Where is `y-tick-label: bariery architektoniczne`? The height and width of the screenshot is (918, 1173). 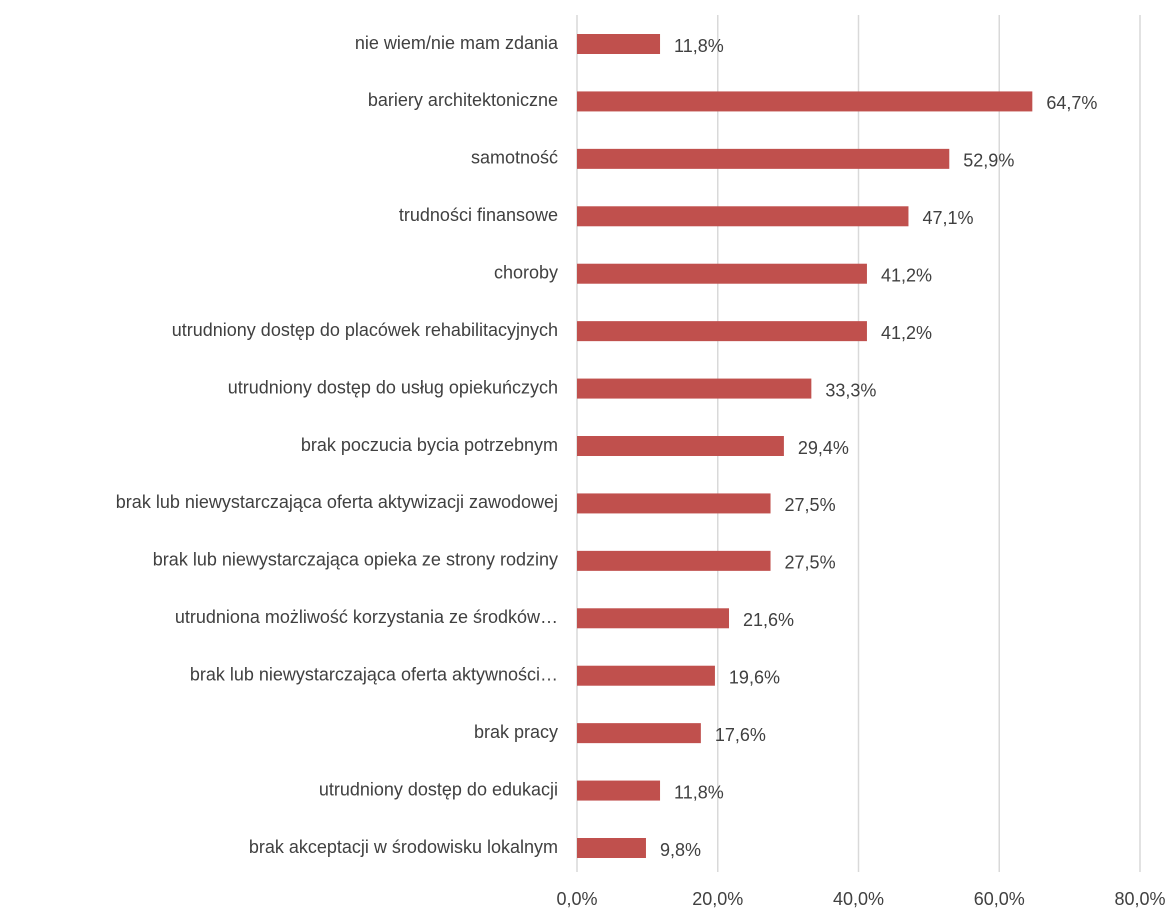 y-tick-label: bariery architektoniczne is located at coordinates (463, 100).